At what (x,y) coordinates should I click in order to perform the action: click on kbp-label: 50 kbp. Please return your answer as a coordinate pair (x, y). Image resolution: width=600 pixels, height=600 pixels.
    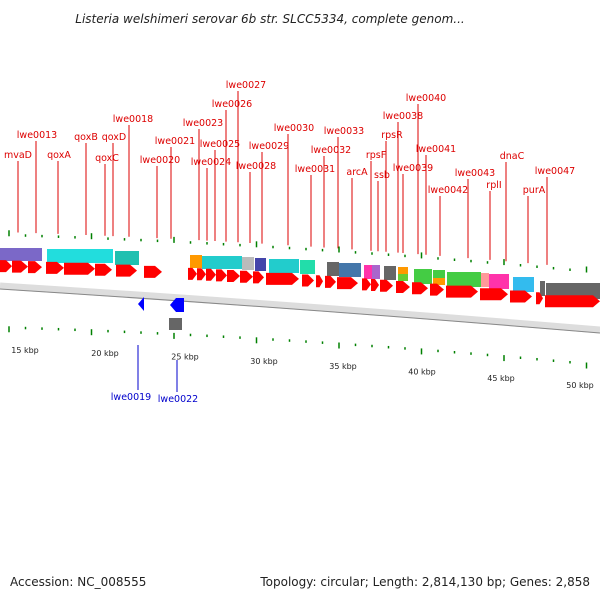
    Looking at the image, I should click on (580, 385).